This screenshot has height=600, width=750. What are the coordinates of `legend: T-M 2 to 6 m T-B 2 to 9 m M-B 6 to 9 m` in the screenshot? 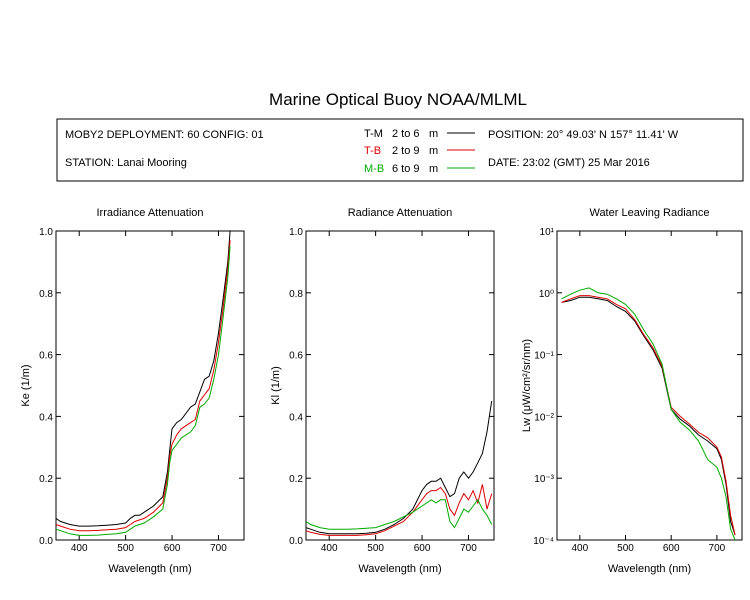 It's located at (419, 151).